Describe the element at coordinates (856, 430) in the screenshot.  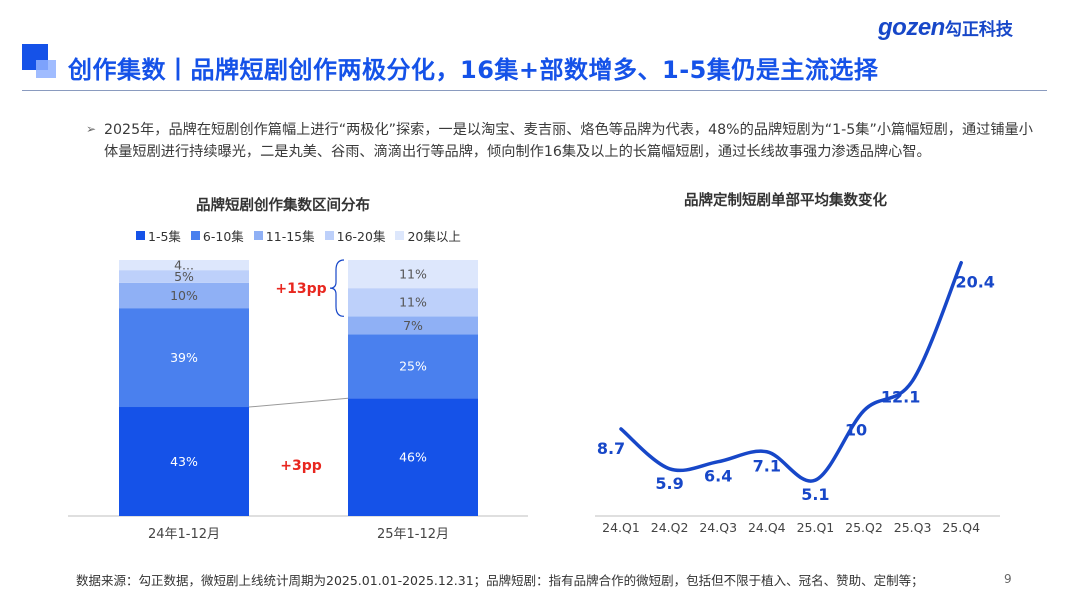
I see `line-data-label: 10` at that location.